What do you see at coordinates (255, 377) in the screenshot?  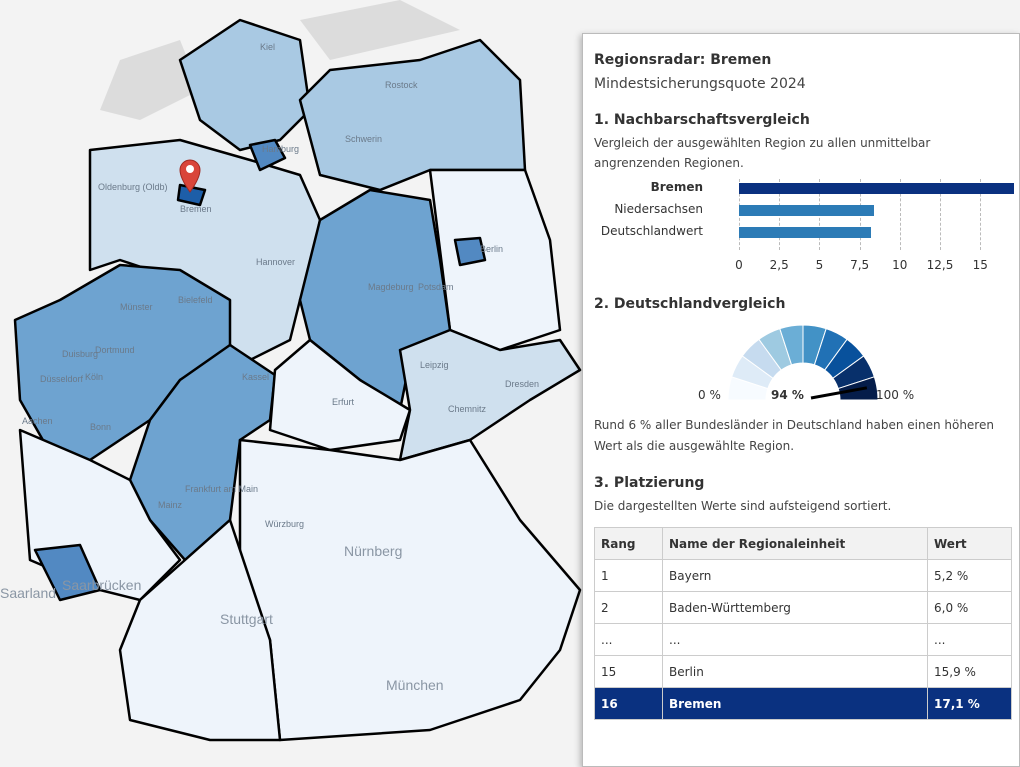 I see `map-label: Kassel` at bounding box center [255, 377].